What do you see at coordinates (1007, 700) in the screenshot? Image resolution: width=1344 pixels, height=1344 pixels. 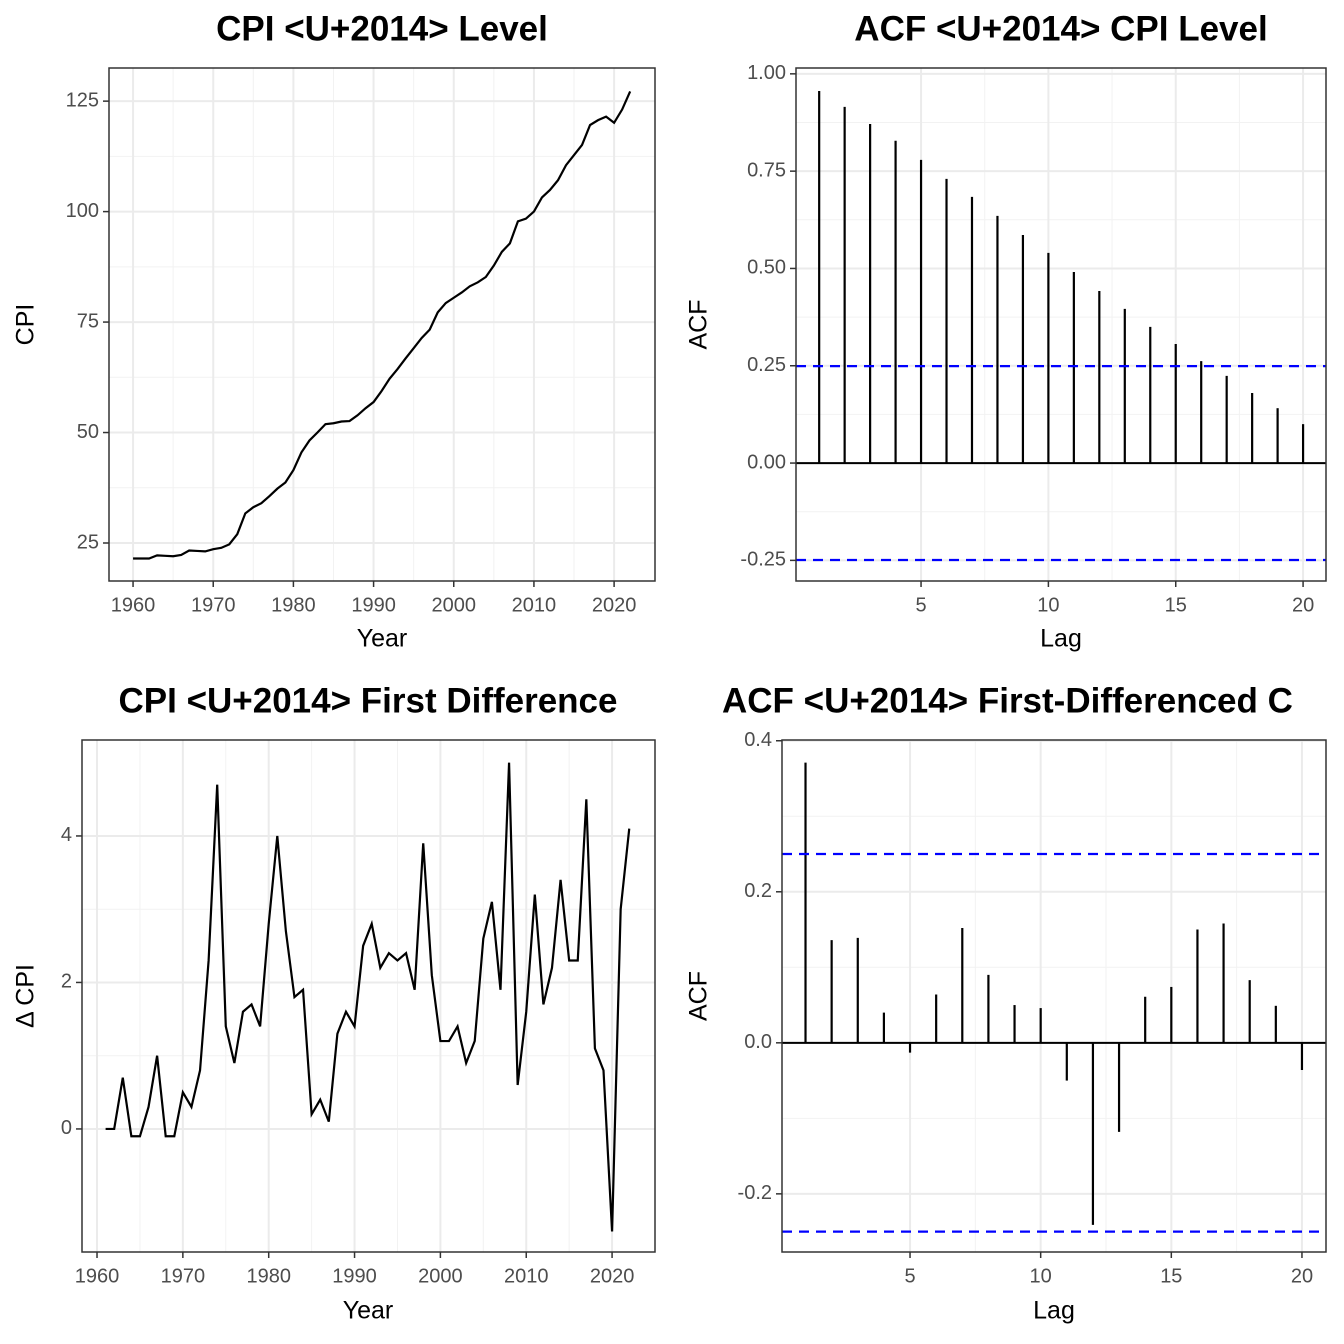 I see `chart-title: ACF <U+2014> First-Differenced C` at bounding box center [1007, 700].